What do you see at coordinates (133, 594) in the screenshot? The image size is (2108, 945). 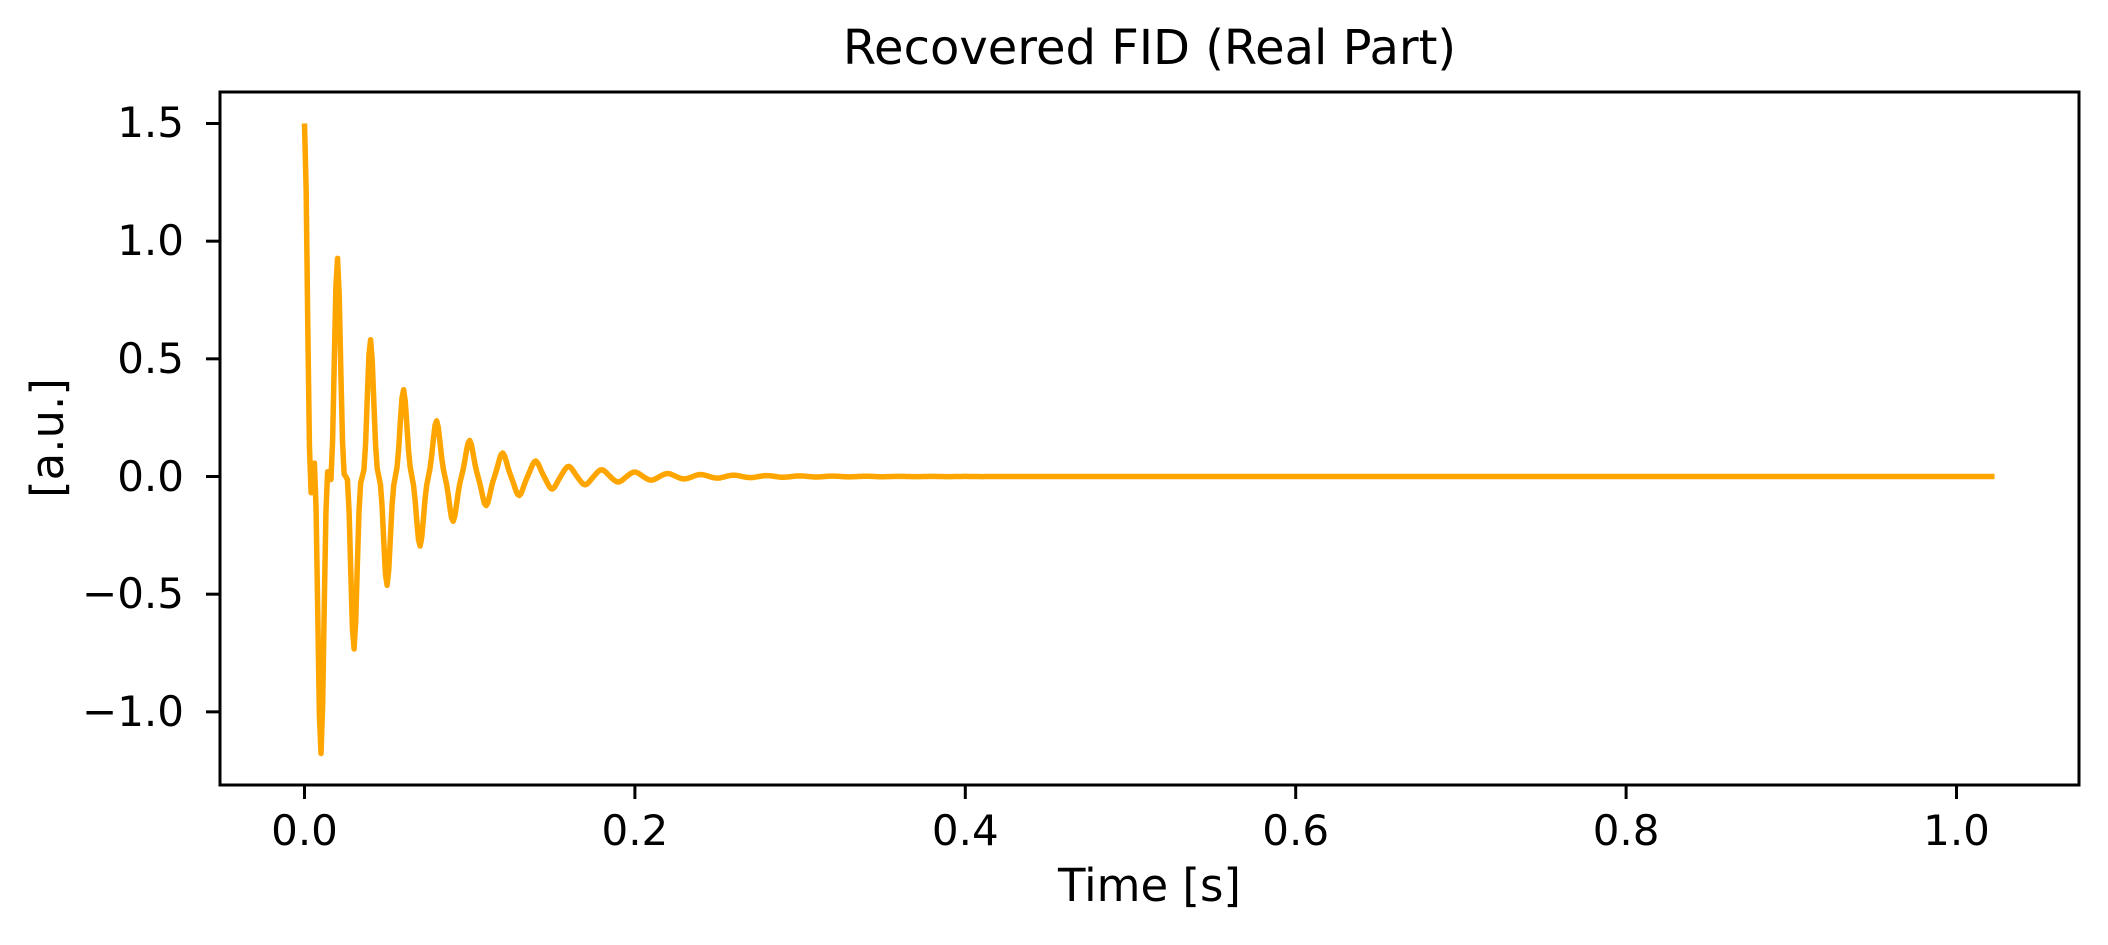 I see `y-tick-label: −0.5` at bounding box center [133, 594].